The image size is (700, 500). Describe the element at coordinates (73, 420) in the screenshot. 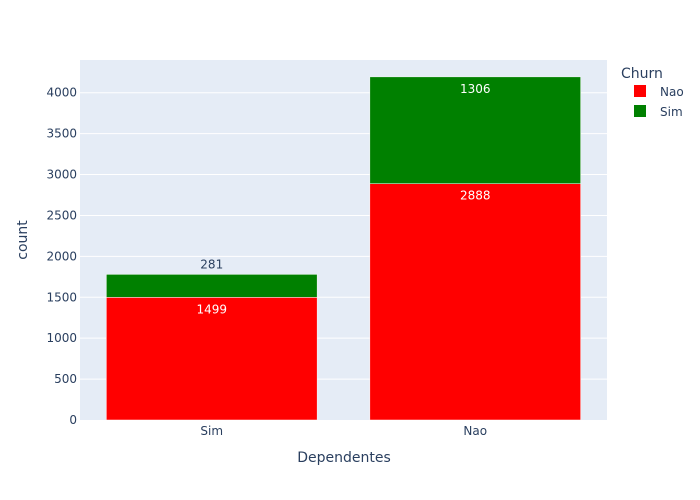

I see `y-tick-label: 0` at that location.